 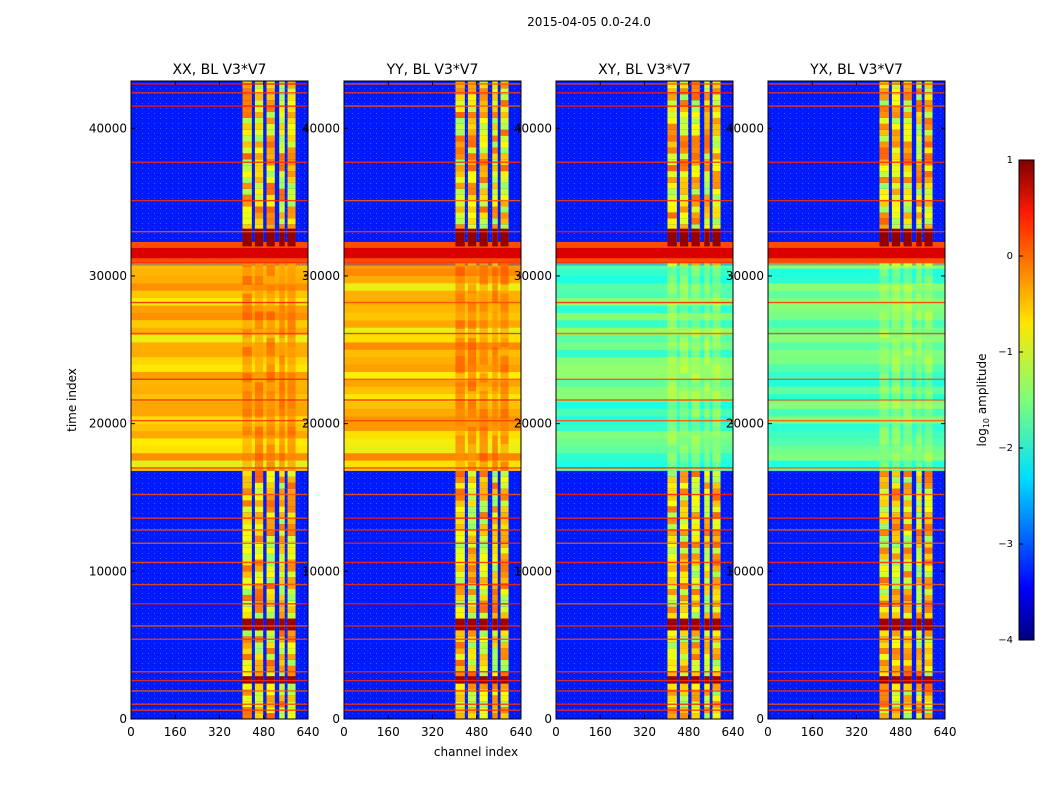 What do you see at coordinates (1026, 400) in the screenshot?
I see `colorbar-gradient` at bounding box center [1026, 400].